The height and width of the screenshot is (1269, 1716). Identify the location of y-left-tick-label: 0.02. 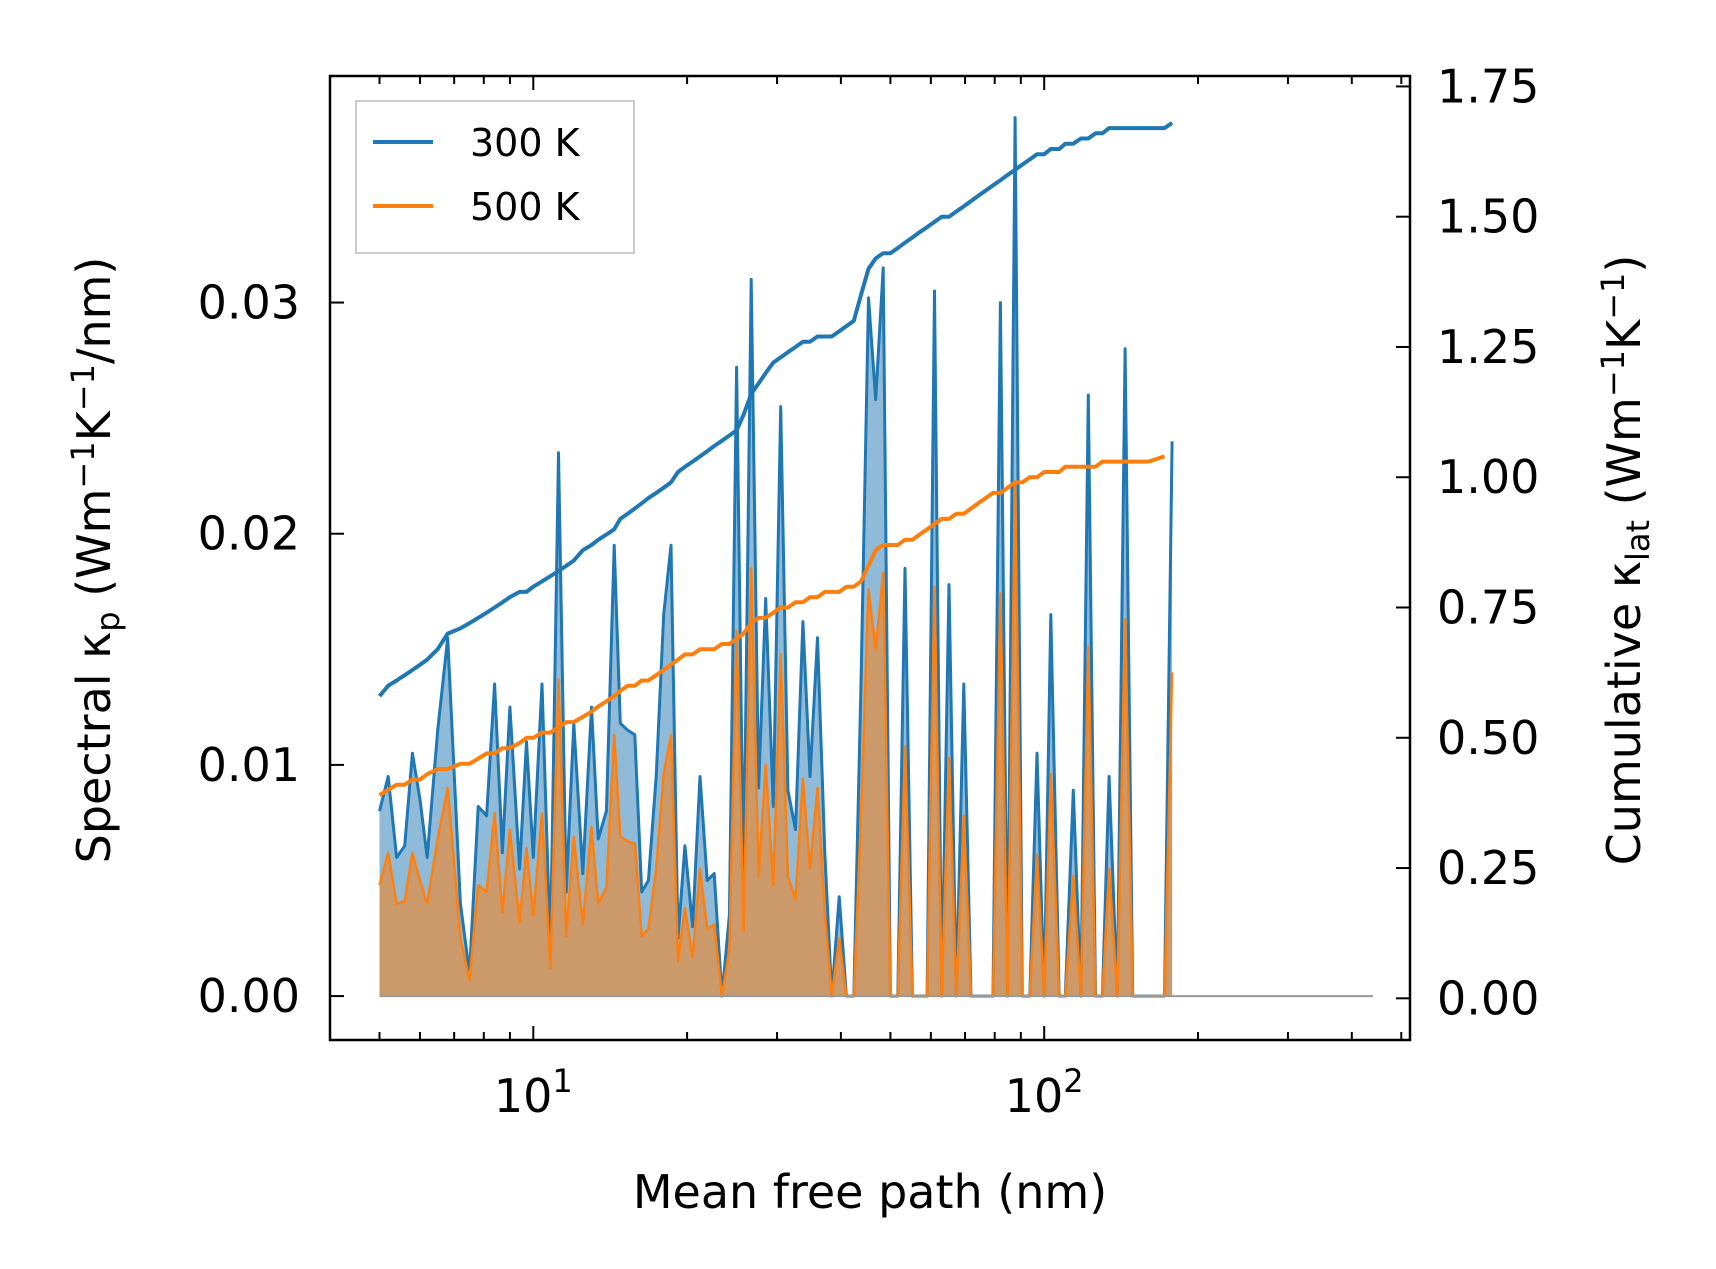
(249, 534).